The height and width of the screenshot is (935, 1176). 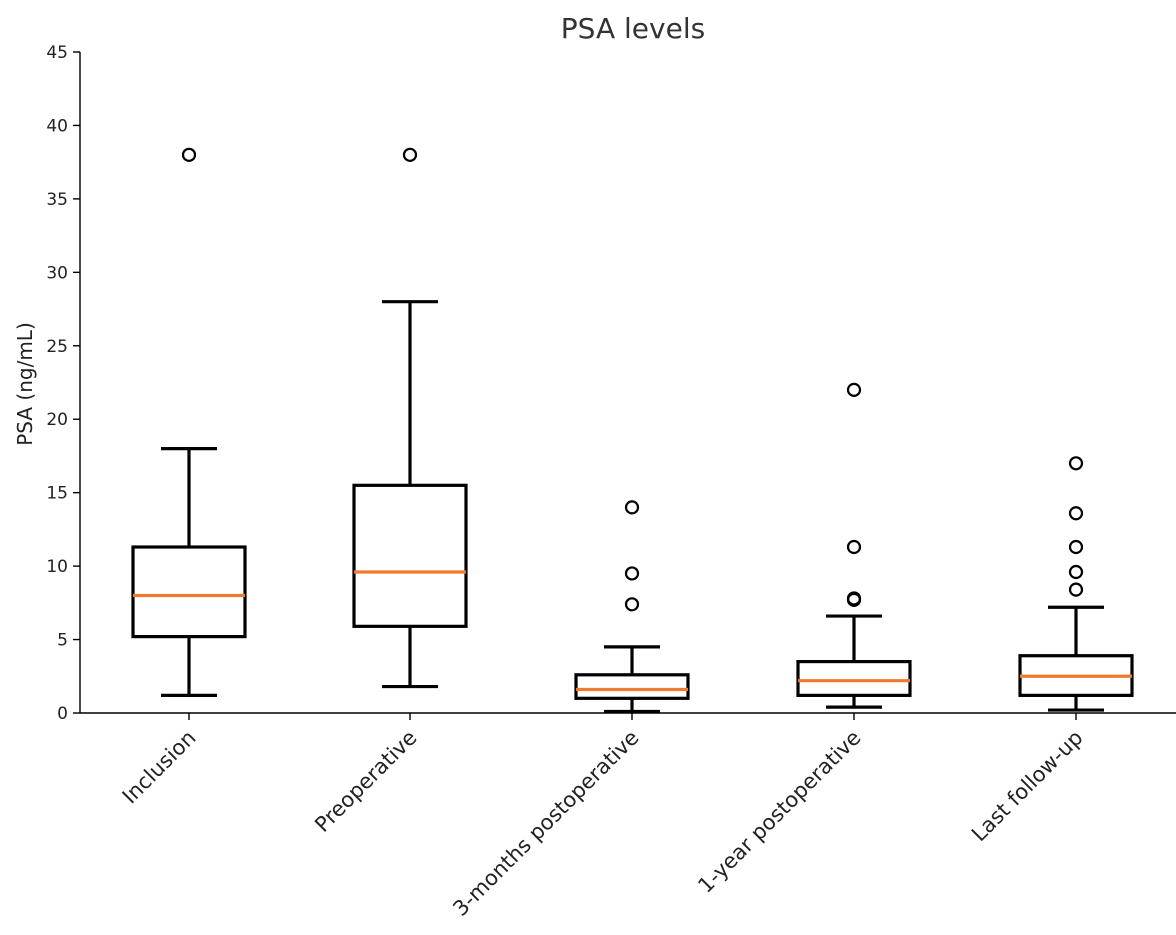 I want to click on y-tick-label: 0, so click(x=62, y=714).